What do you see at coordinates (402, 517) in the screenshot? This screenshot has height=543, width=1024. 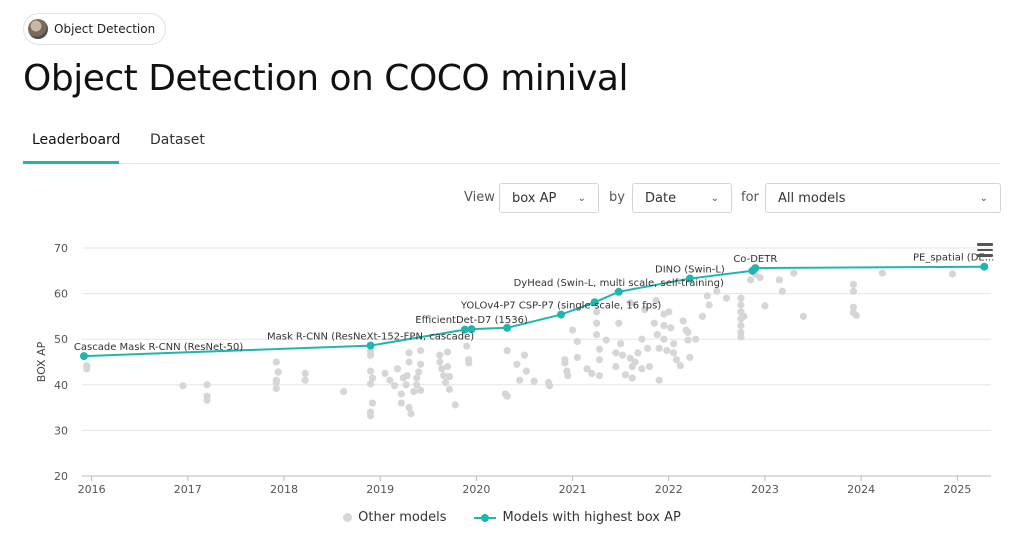 I see `legend-other-label: Other models` at bounding box center [402, 517].